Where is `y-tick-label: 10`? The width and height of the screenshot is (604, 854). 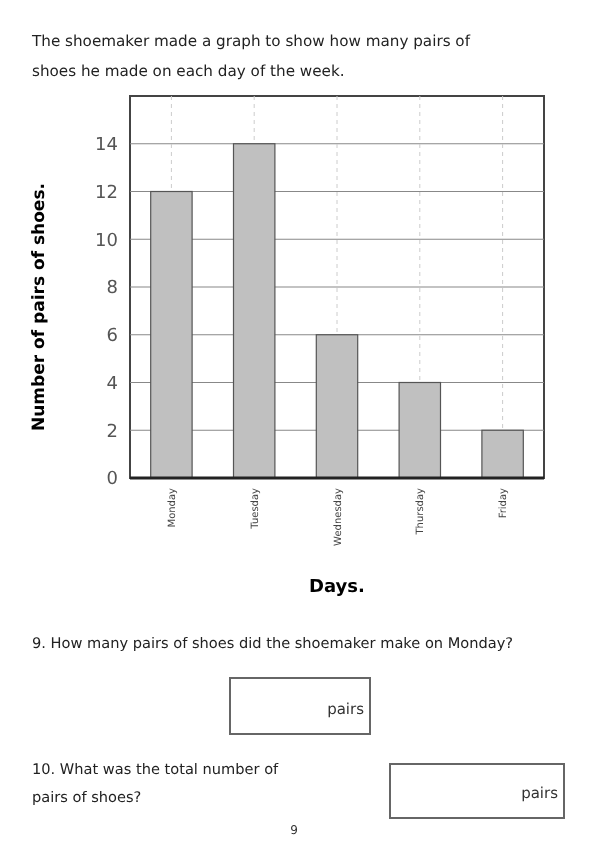
y-tick-label: 10 is located at coordinates (107, 241).